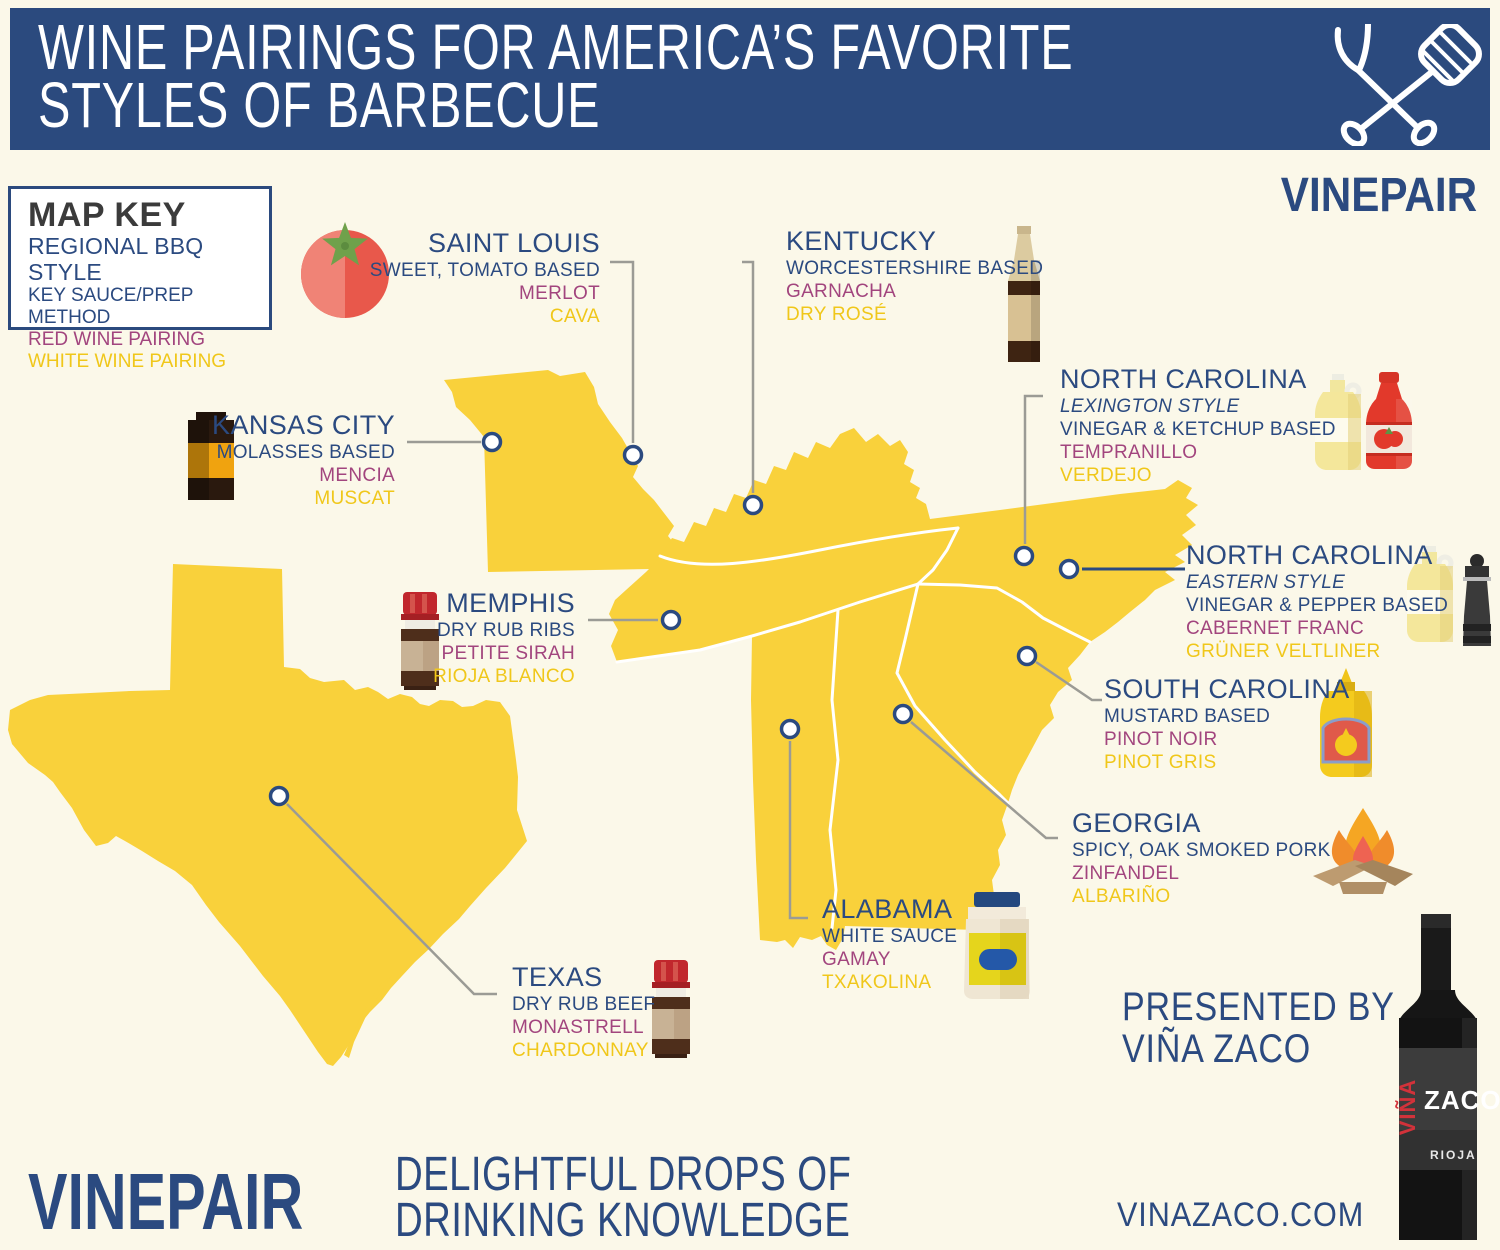 The width and height of the screenshot is (1500, 1250). I want to click on map-key-title: MAP KEY, so click(107, 215).